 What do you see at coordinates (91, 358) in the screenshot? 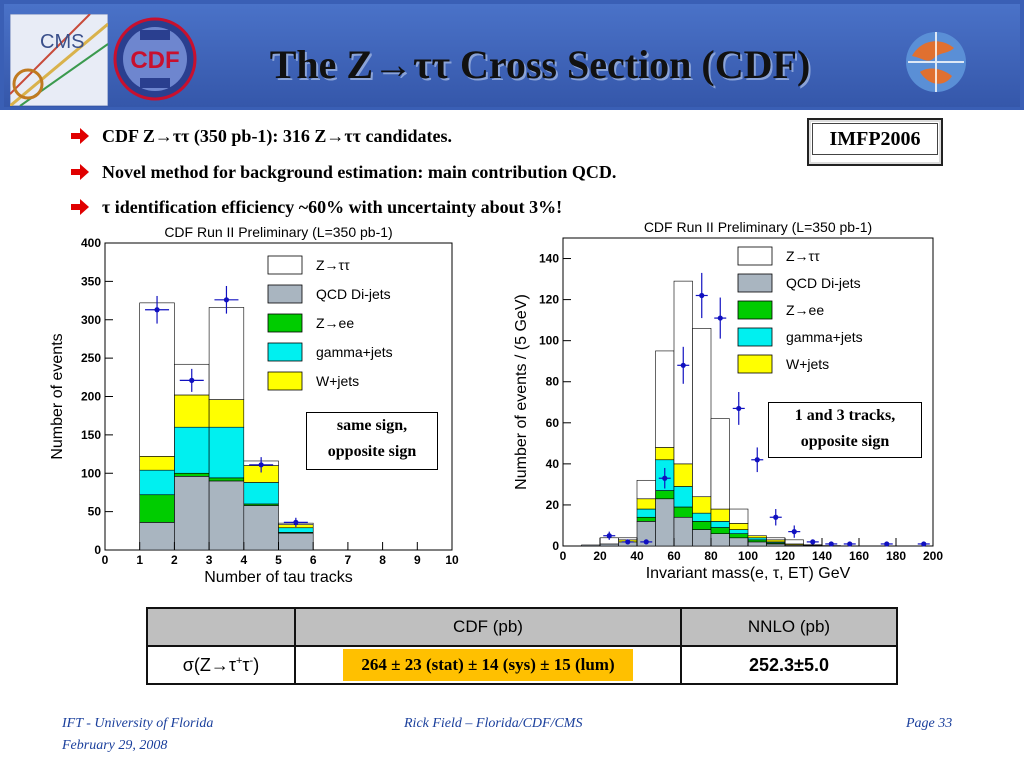
I see `y-tick-label: 250` at bounding box center [91, 358].